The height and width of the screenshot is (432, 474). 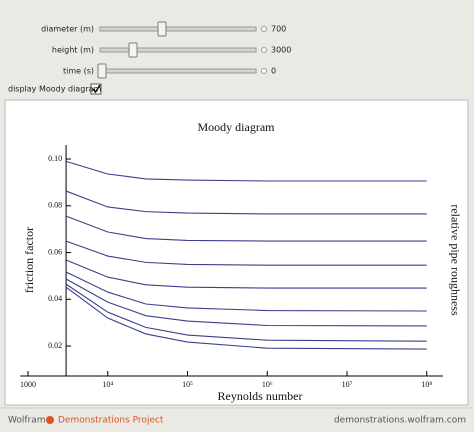 What do you see at coordinates (67, 29) in the screenshot?
I see `slider-label: diameter (m)` at bounding box center [67, 29].